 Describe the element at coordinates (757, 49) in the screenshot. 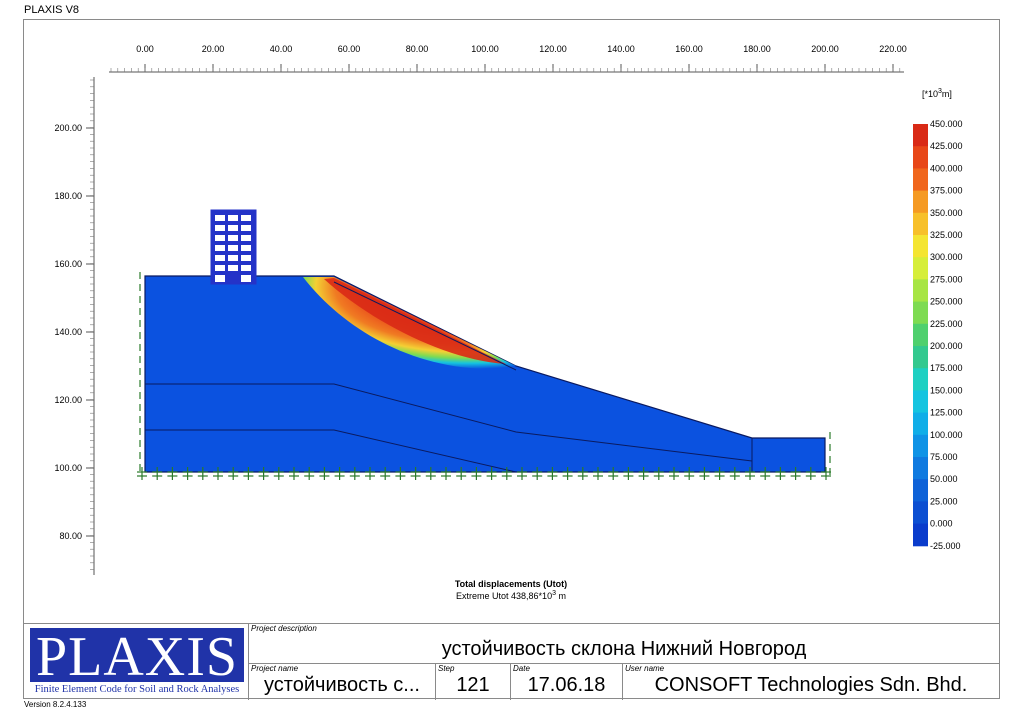

I see `x-tick-label: 180.00` at that location.